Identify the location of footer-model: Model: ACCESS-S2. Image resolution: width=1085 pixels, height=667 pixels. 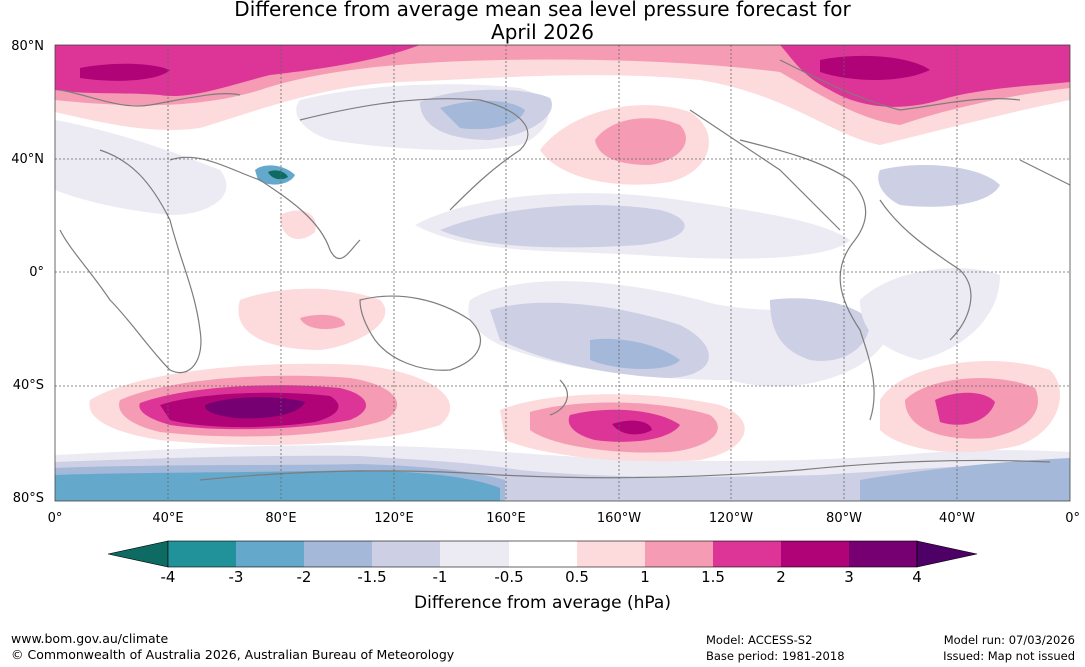
(759, 640).